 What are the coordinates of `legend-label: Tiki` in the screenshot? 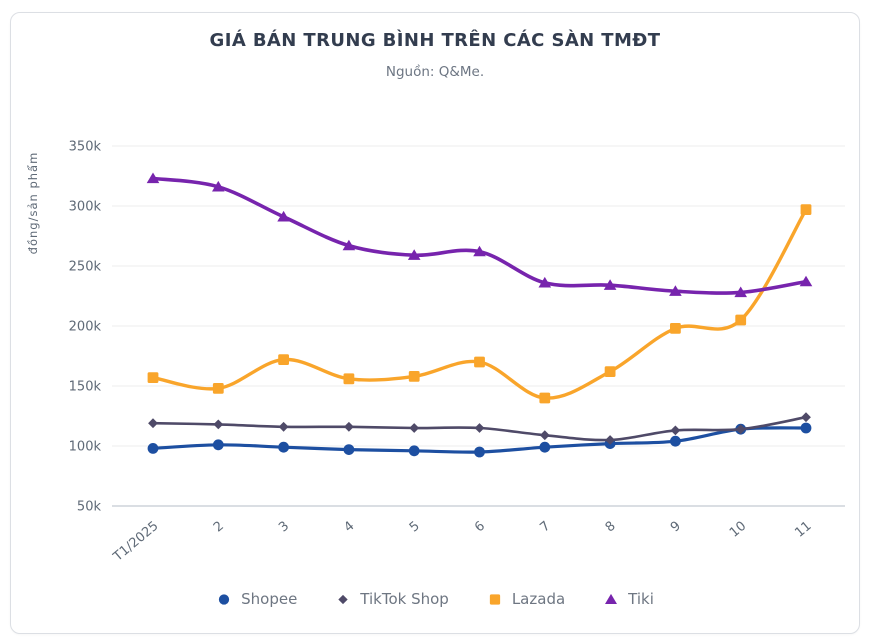 It's located at (641, 599).